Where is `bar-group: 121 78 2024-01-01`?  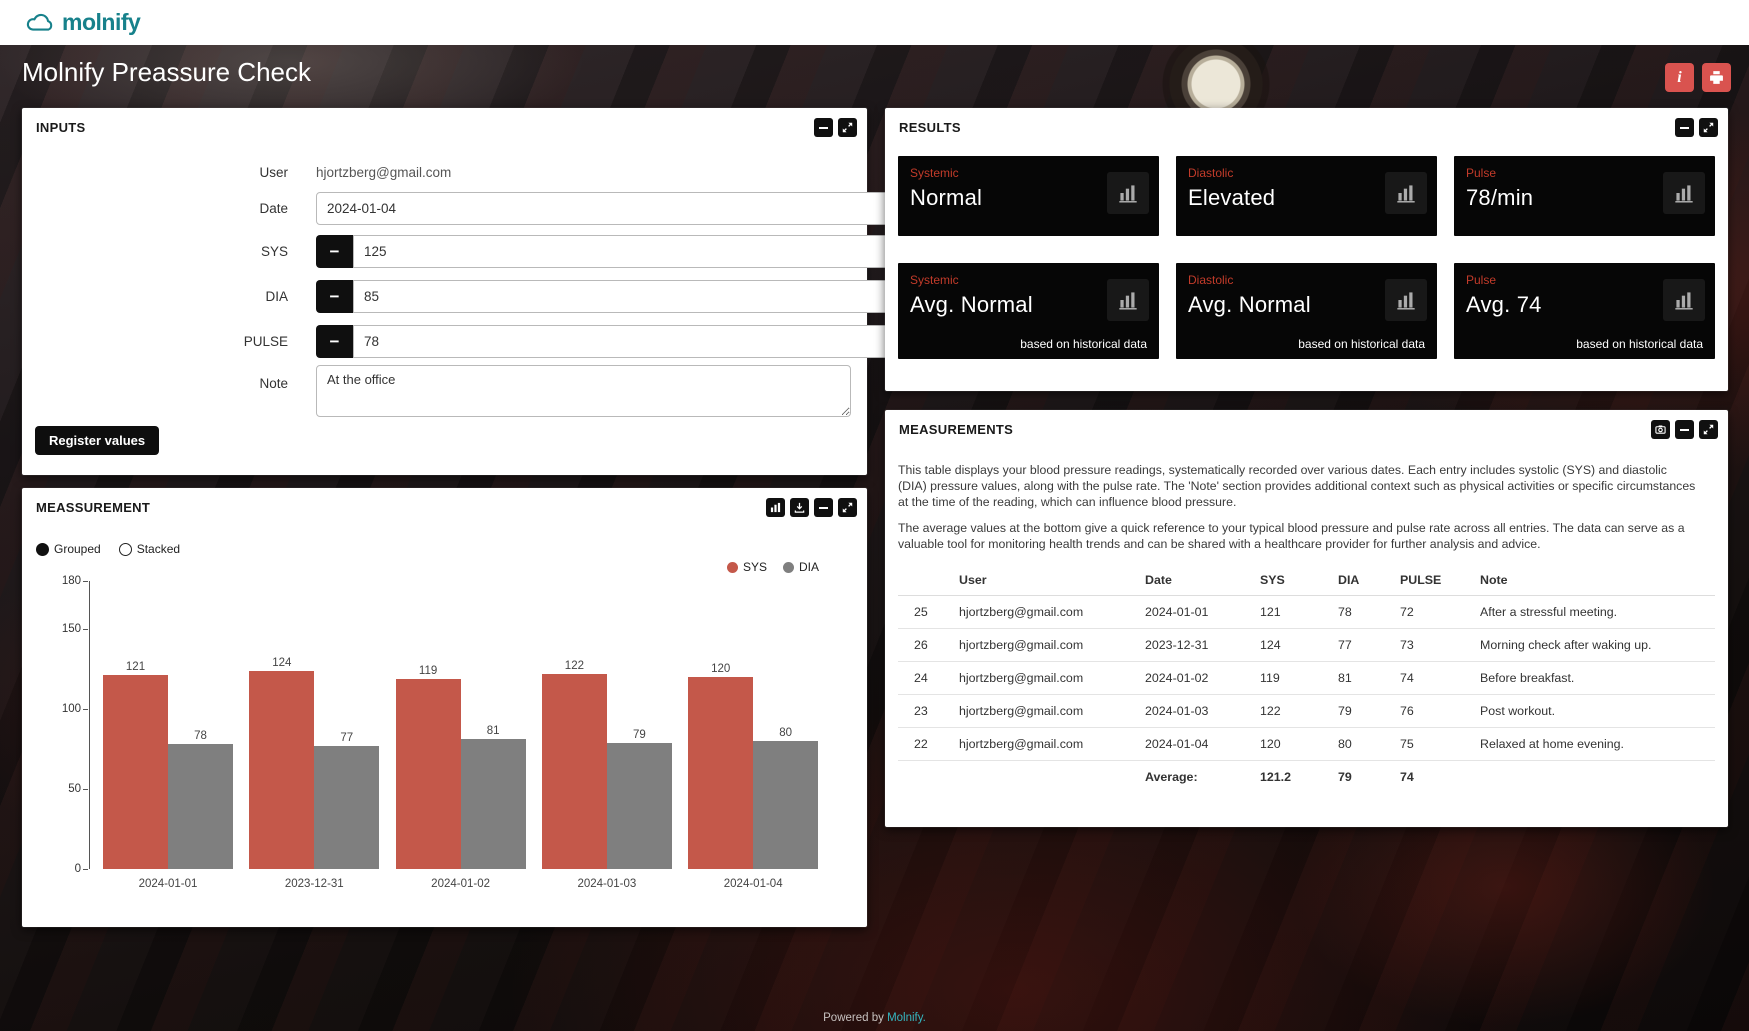
bar-group: 121 78 2024-01-01 is located at coordinates (168, 735).